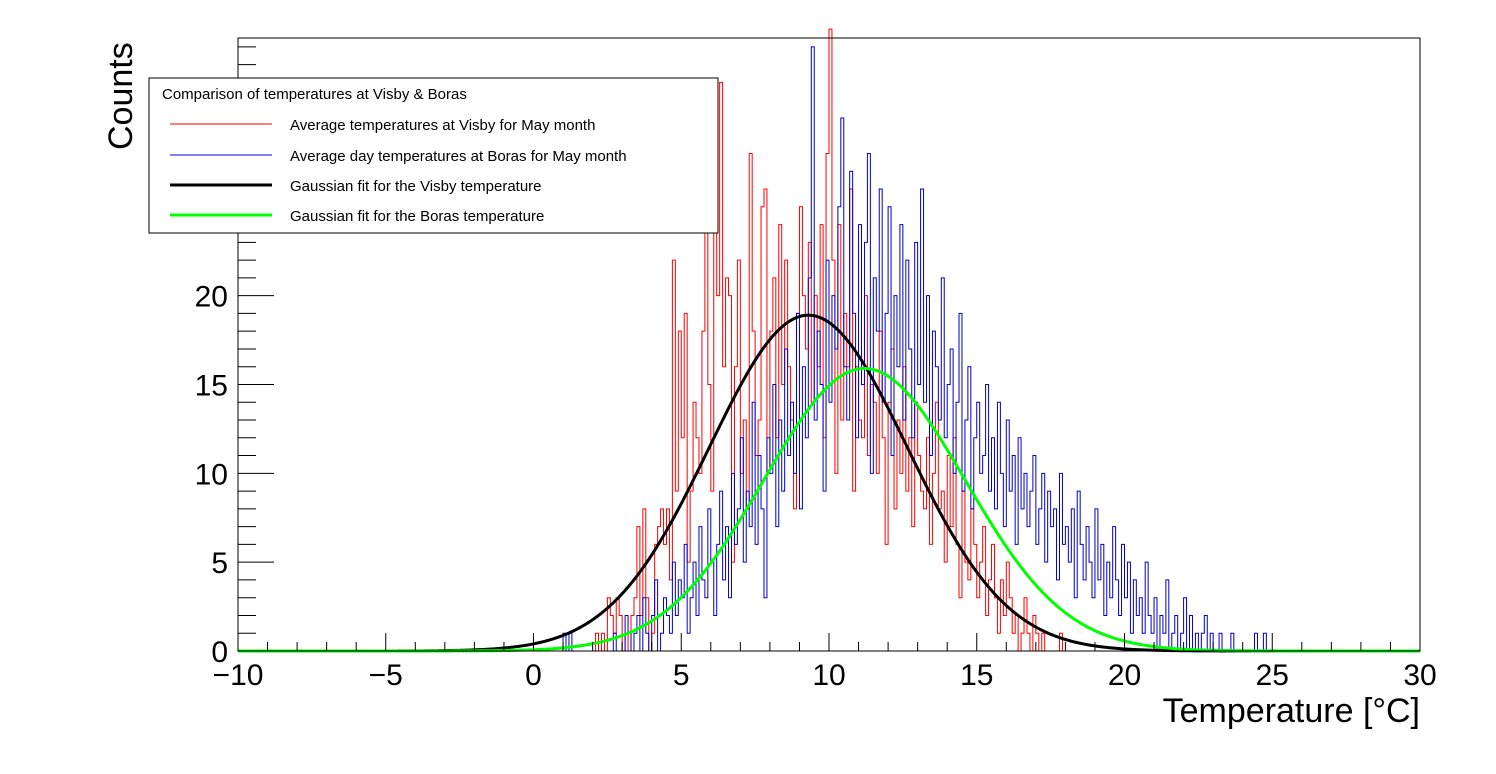 This screenshot has width=1496, height=774. Describe the element at coordinates (121, 96) in the screenshot. I see `y-axis-title: Counts` at that location.